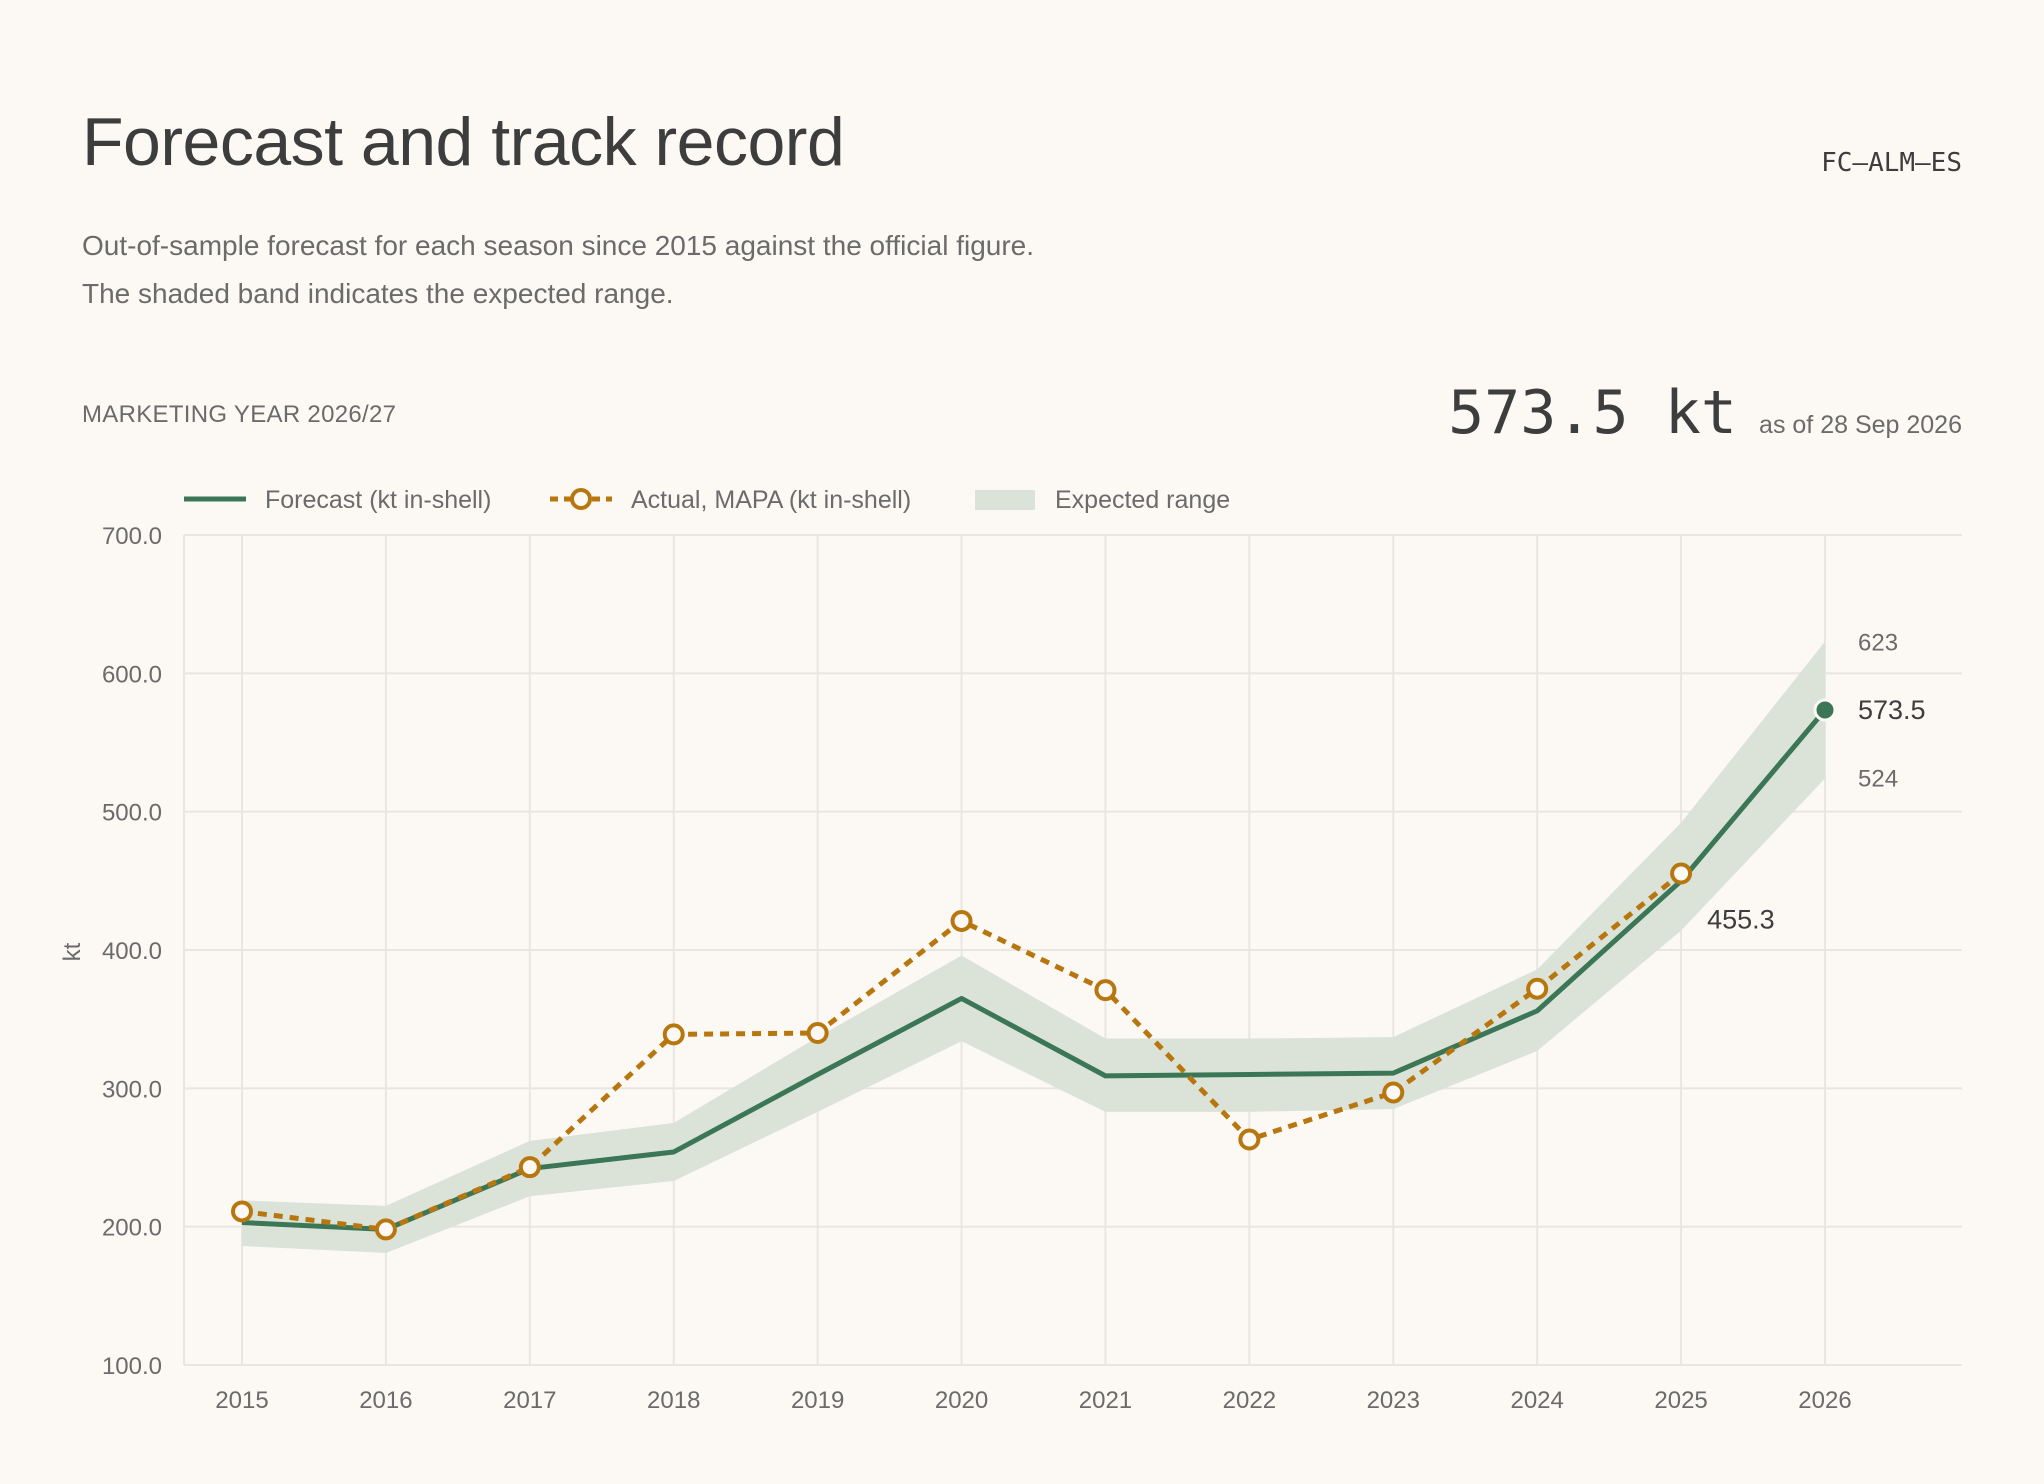 The image size is (2044, 1484). Describe the element at coordinates (1824, 1400) in the screenshot. I see `x-tick-label: 2026` at that location.